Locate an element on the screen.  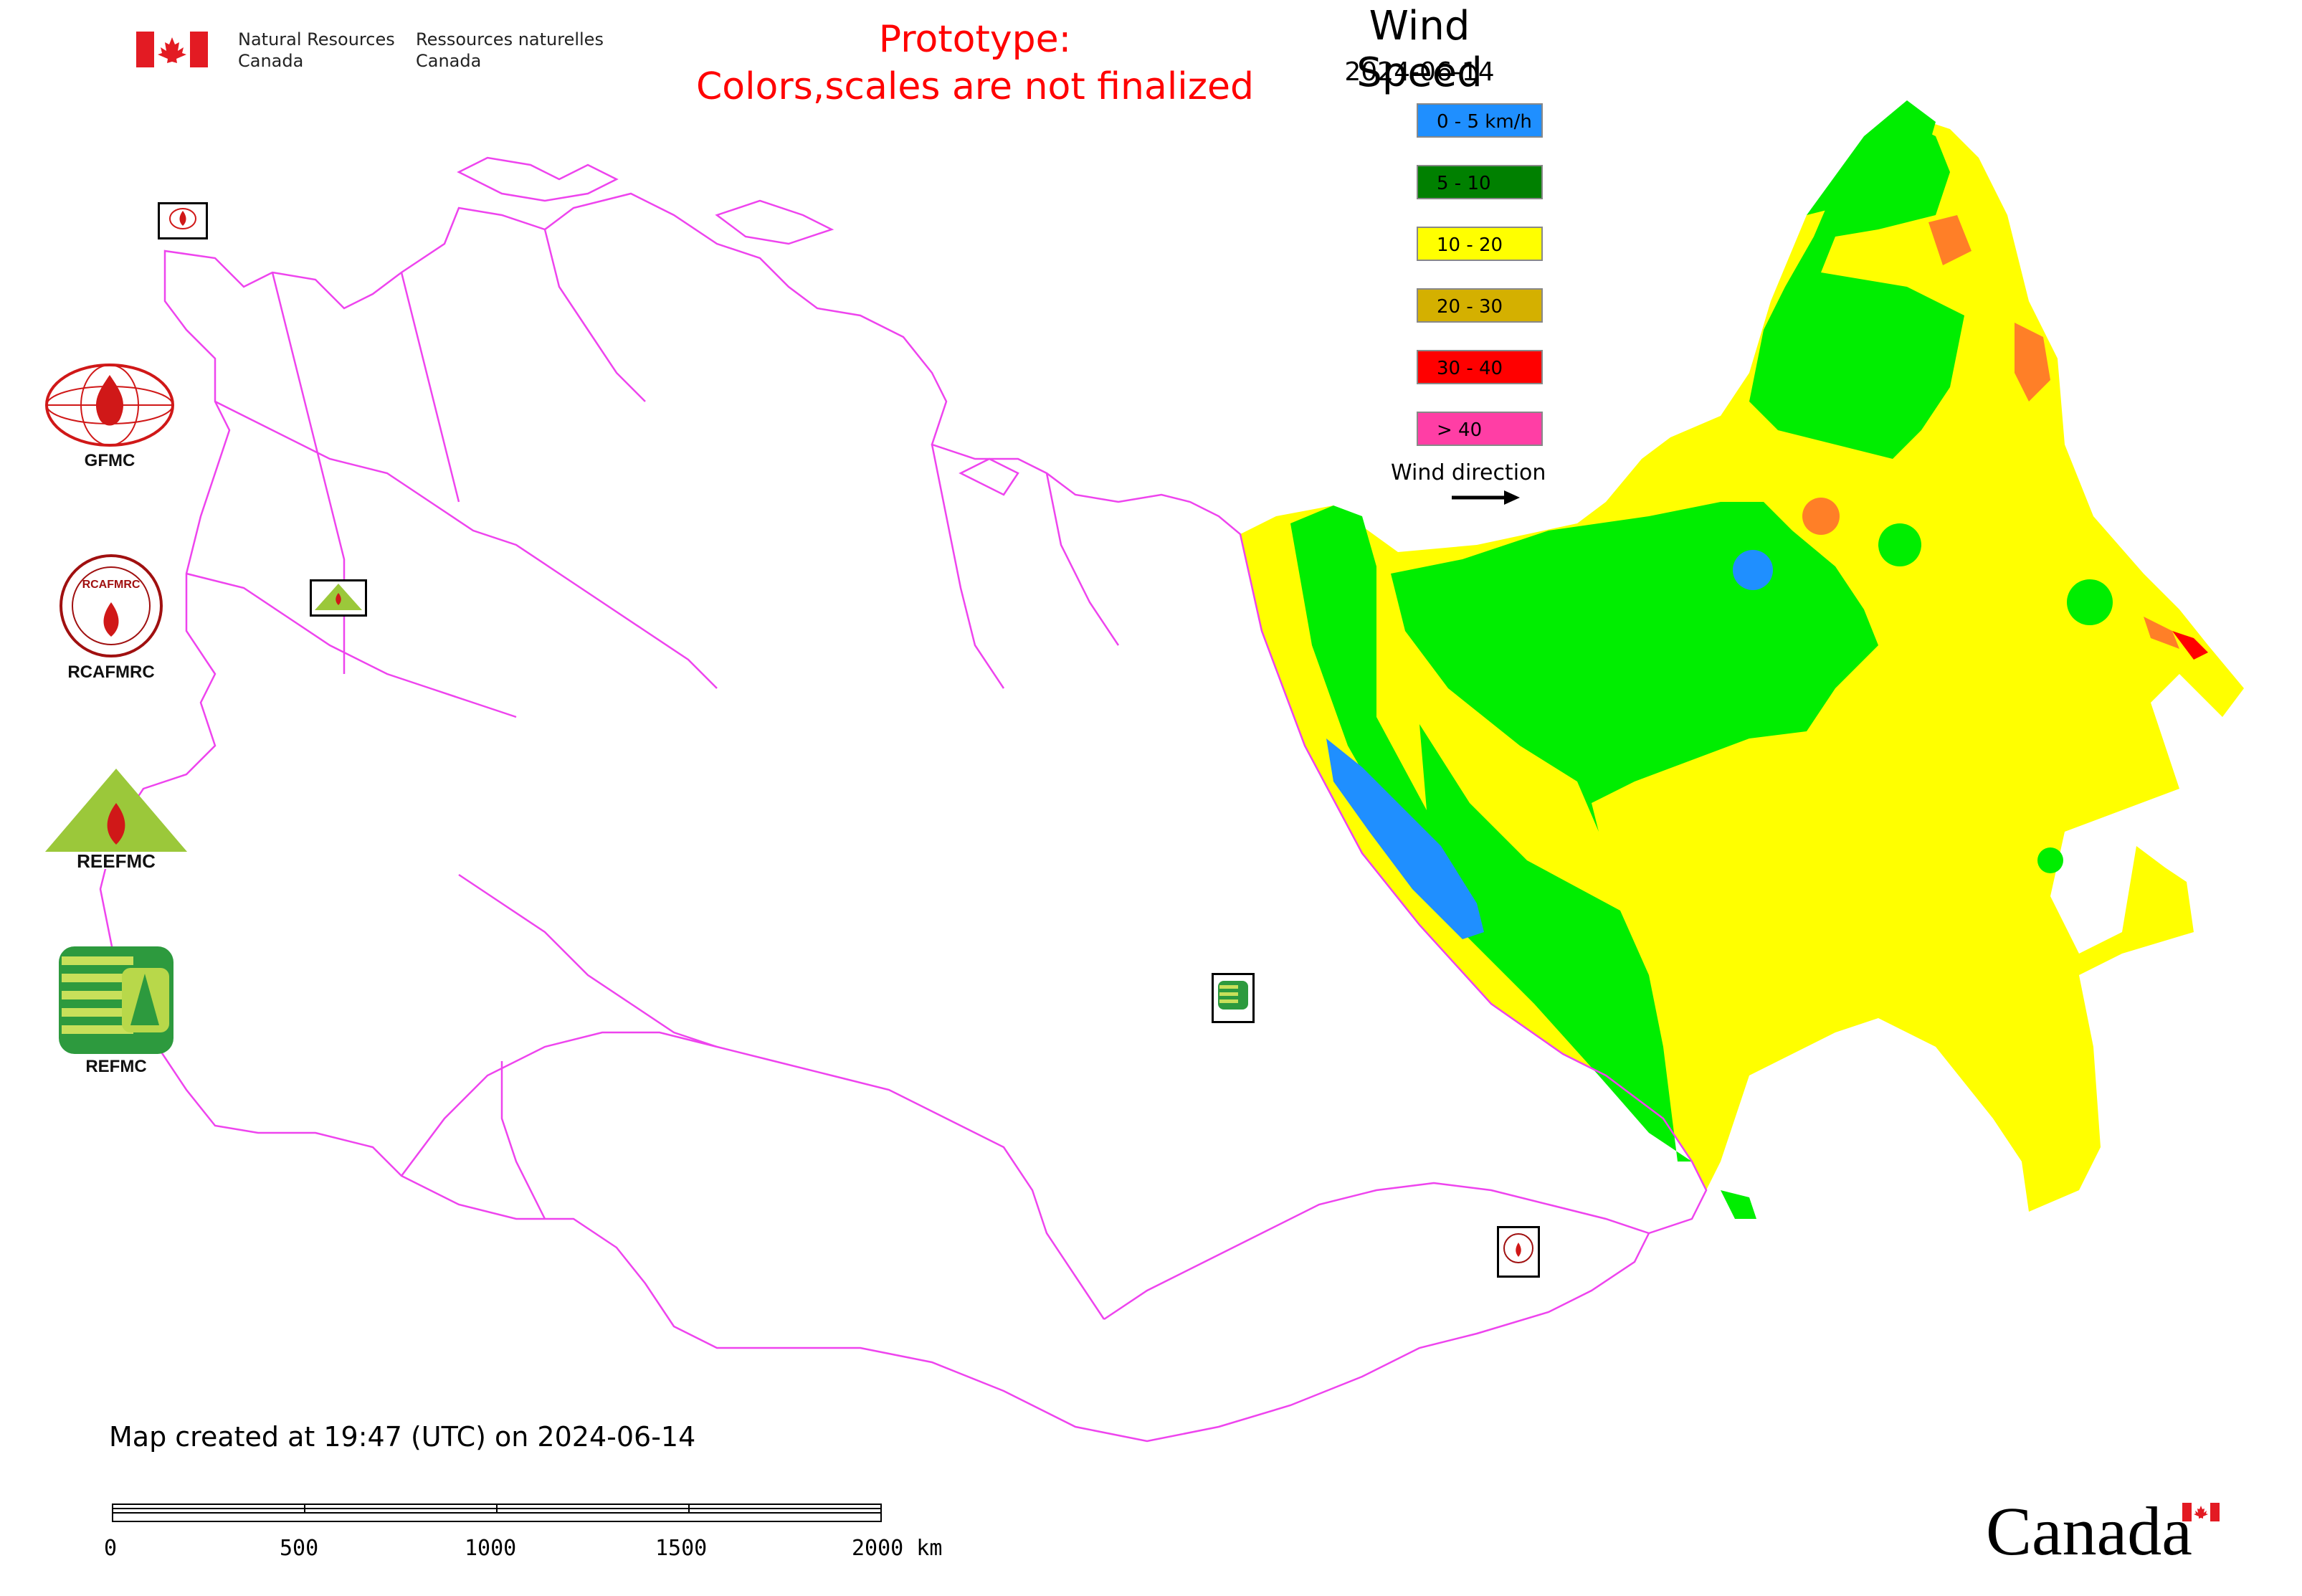
legend-item-over-40: > 40 is located at coordinates (1480, 429).